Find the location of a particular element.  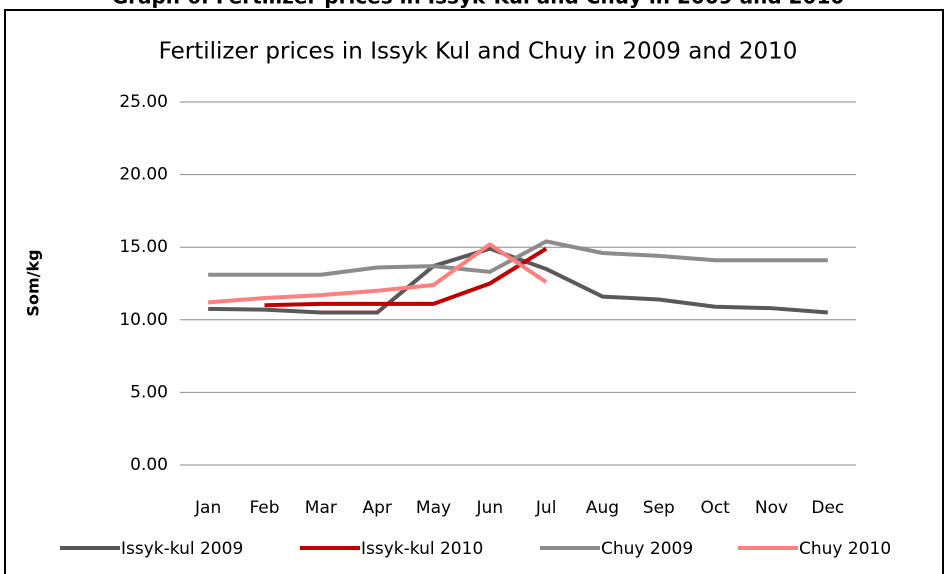

legend-label: Chuy 2010 is located at coordinates (845, 549).